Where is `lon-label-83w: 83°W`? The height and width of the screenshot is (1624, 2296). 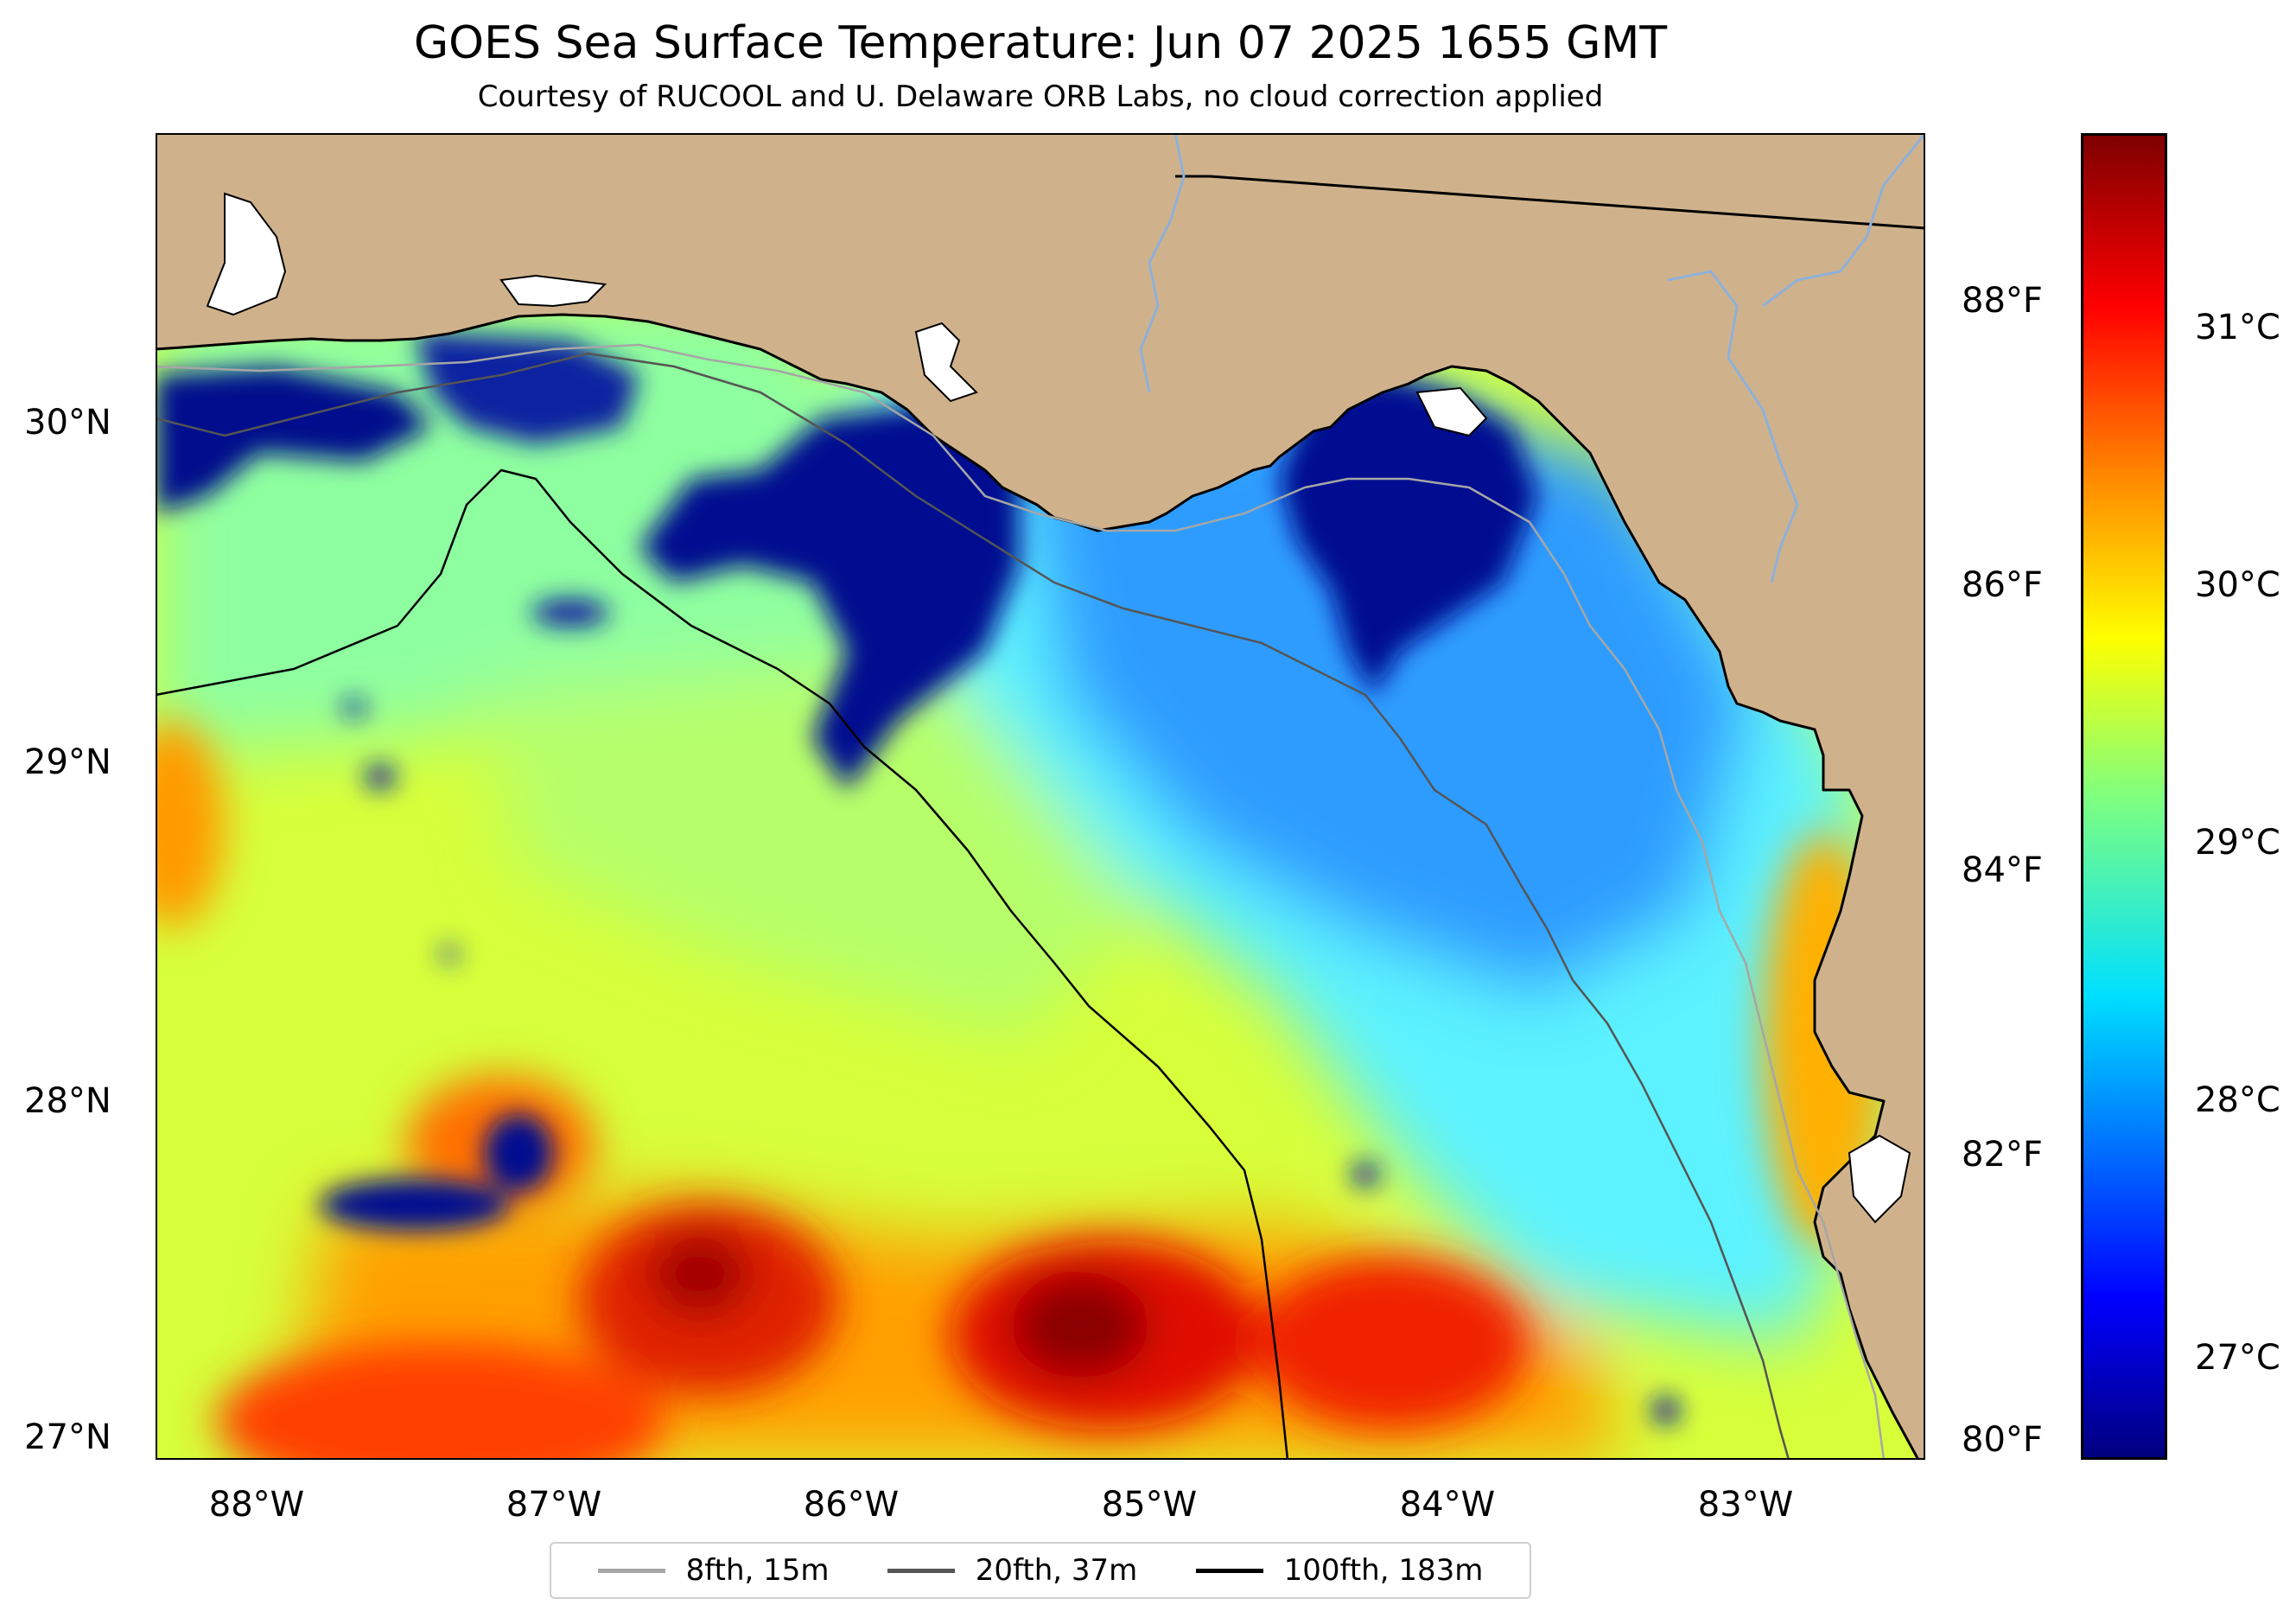 lon-label-83w: 83°W is located at coordinates (1745, 1505).